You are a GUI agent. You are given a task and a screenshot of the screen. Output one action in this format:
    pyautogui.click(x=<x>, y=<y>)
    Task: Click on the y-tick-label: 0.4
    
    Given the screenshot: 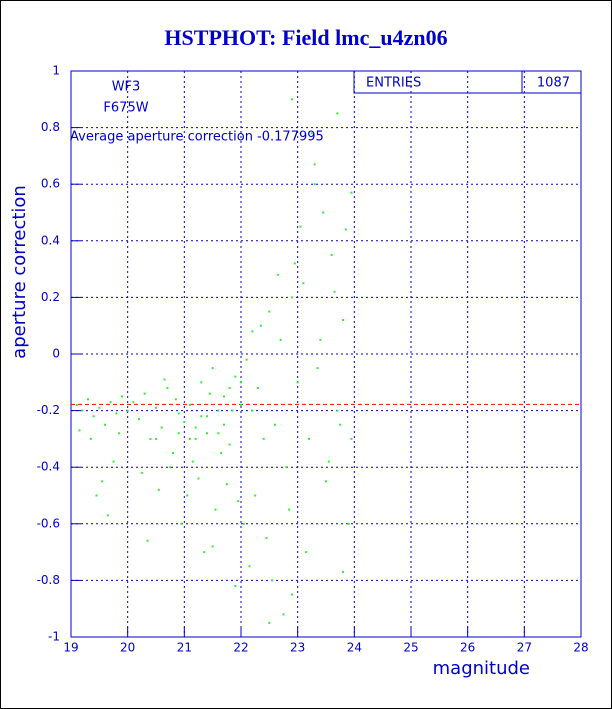 What is the action you would take?
    pyautogui.click(x=50, y=240)
    